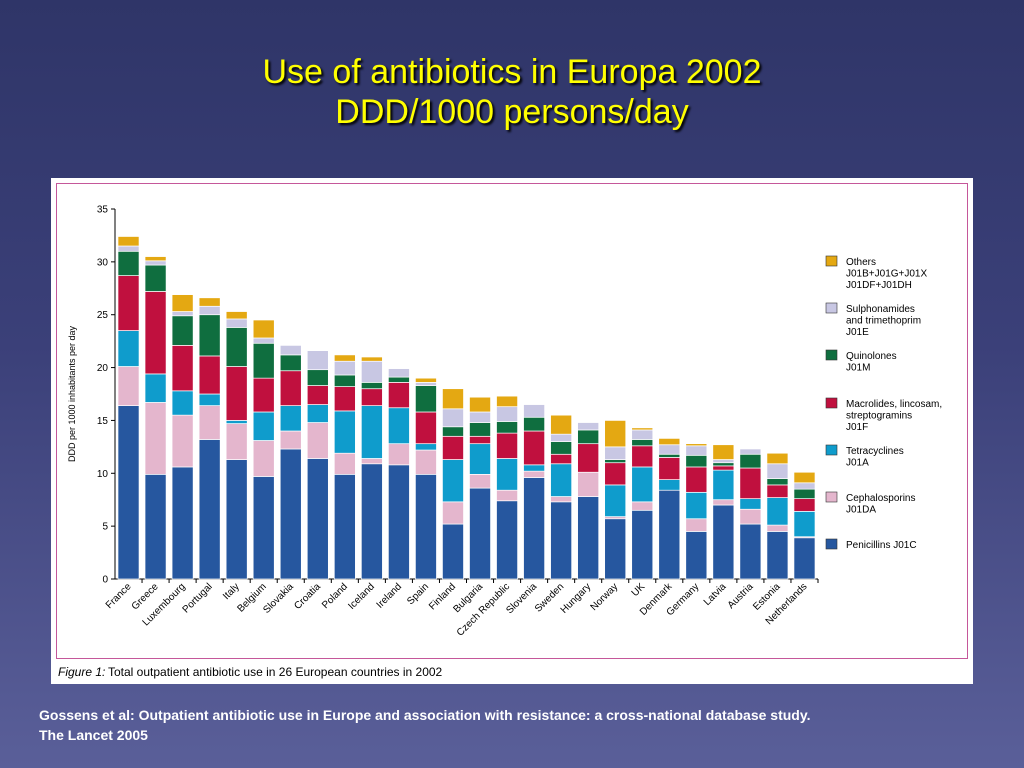 Image resolution: width=1024 pixels, height=768 pixels. I want to click on bar-austria-sulphonamides-and-trimethoprim, so click(750, 451).